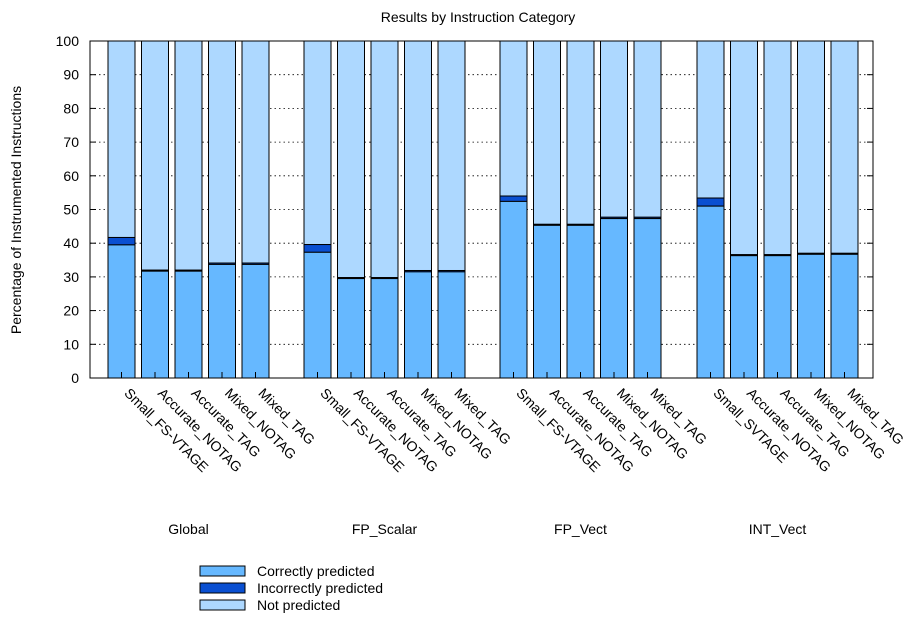  I want to click on y-tick-label: 30, so click(71, 277).